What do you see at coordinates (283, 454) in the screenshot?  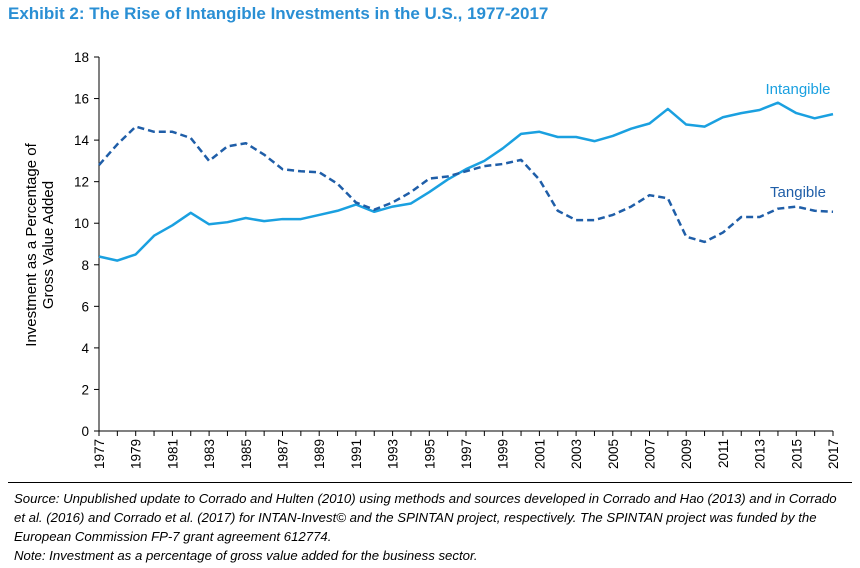 I see `x-tick-label: 1987` at bounding box center [283, 454].